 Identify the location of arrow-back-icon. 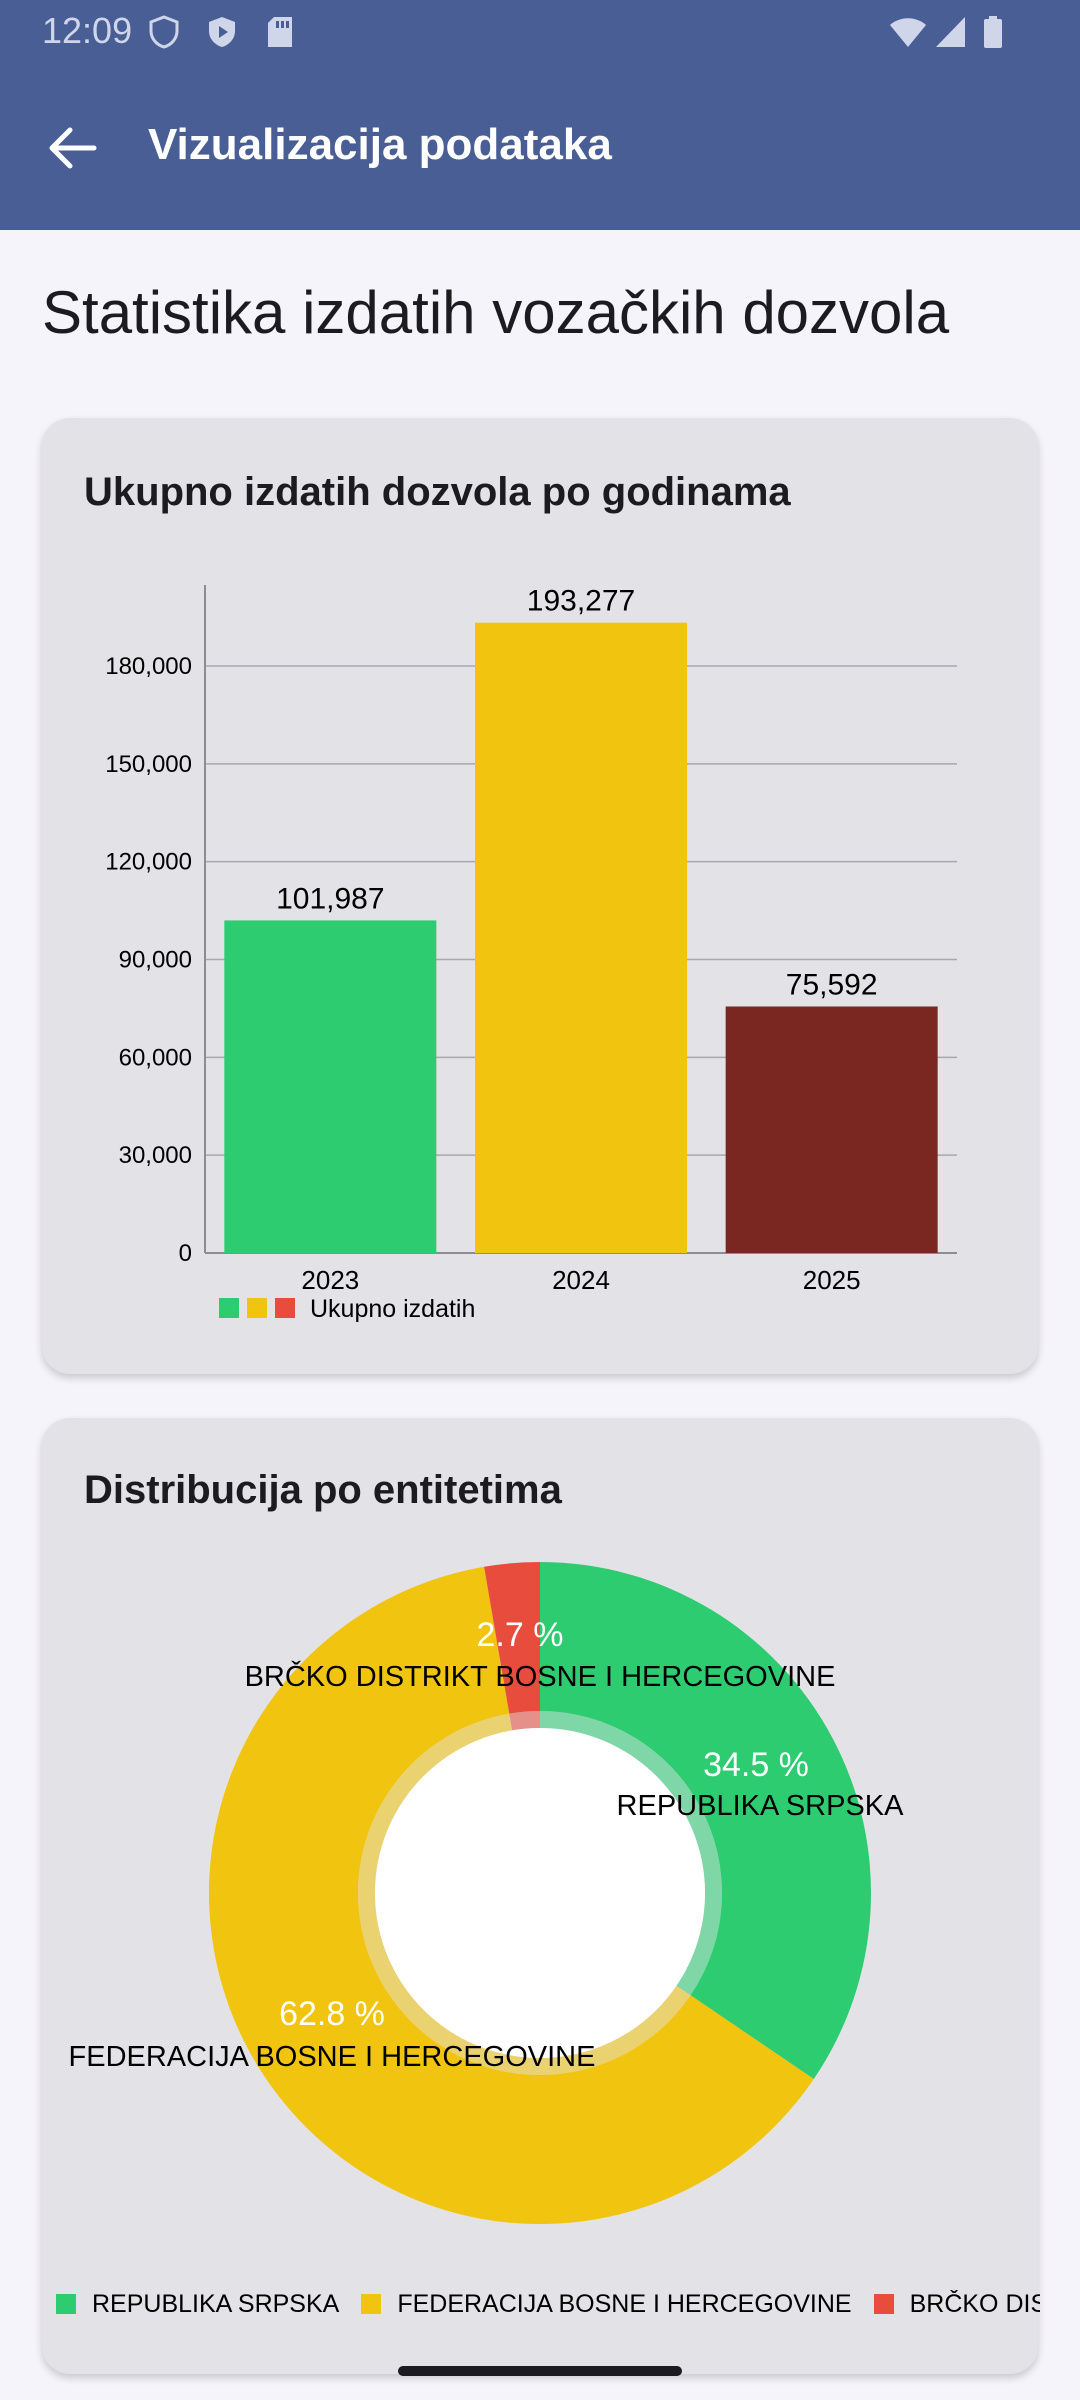
(72, 148).